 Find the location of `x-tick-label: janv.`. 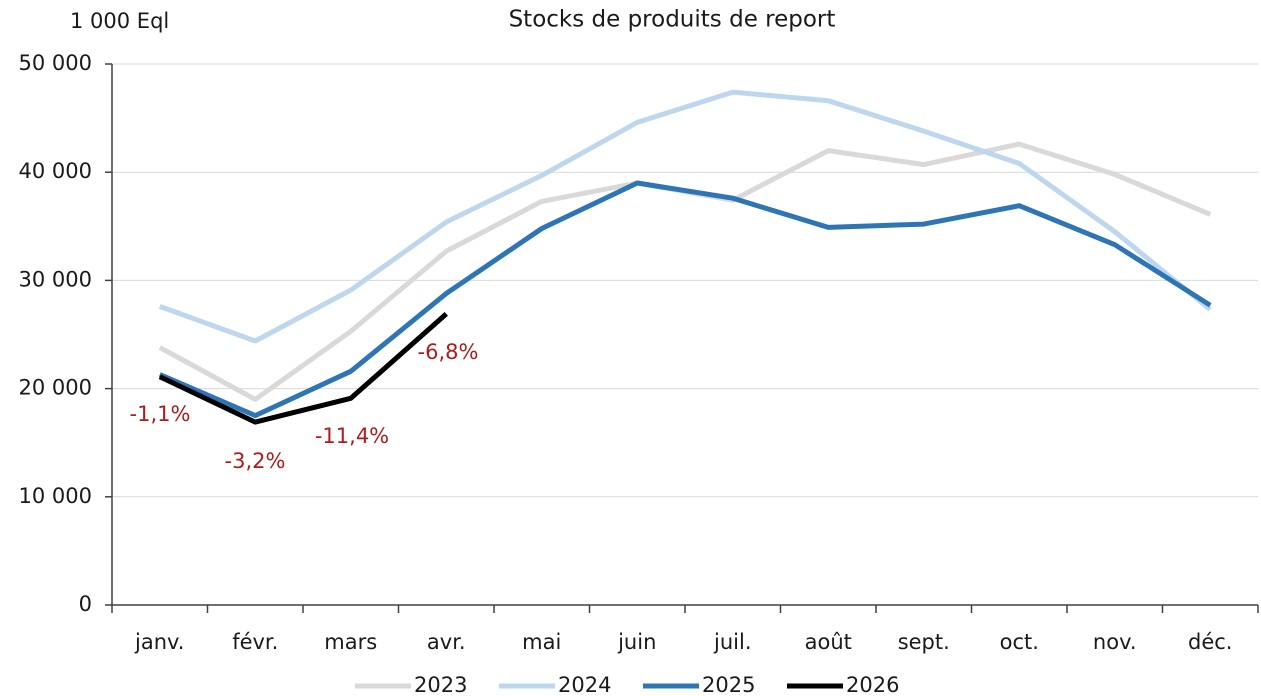

x-tick-label: janv. is located at coordinates (159, 642).